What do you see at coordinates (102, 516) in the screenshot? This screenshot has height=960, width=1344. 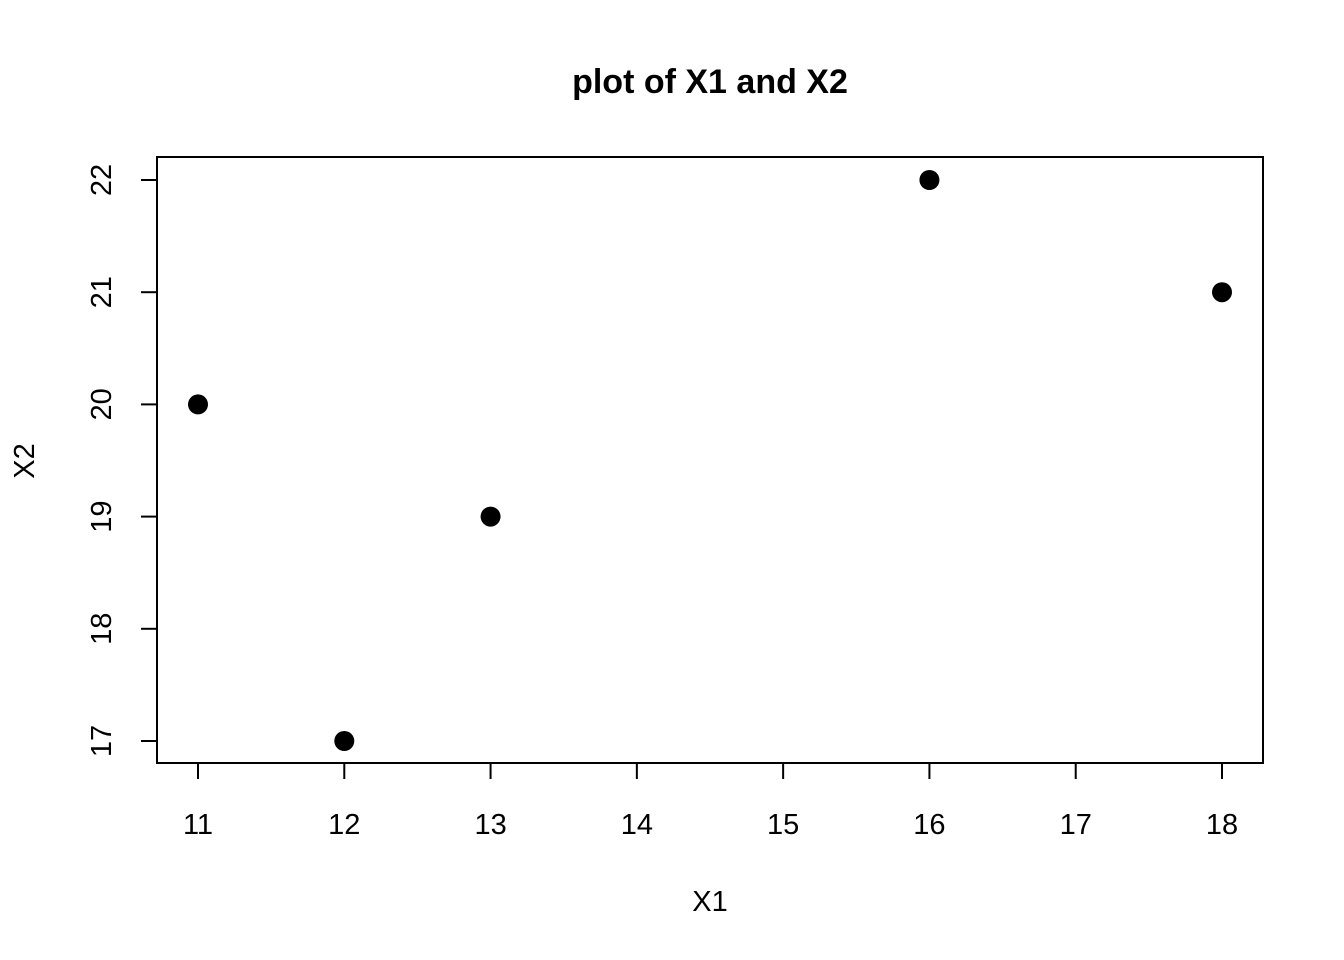 I see `y-tick-label-19: 19` at bounding box center [102, 516].